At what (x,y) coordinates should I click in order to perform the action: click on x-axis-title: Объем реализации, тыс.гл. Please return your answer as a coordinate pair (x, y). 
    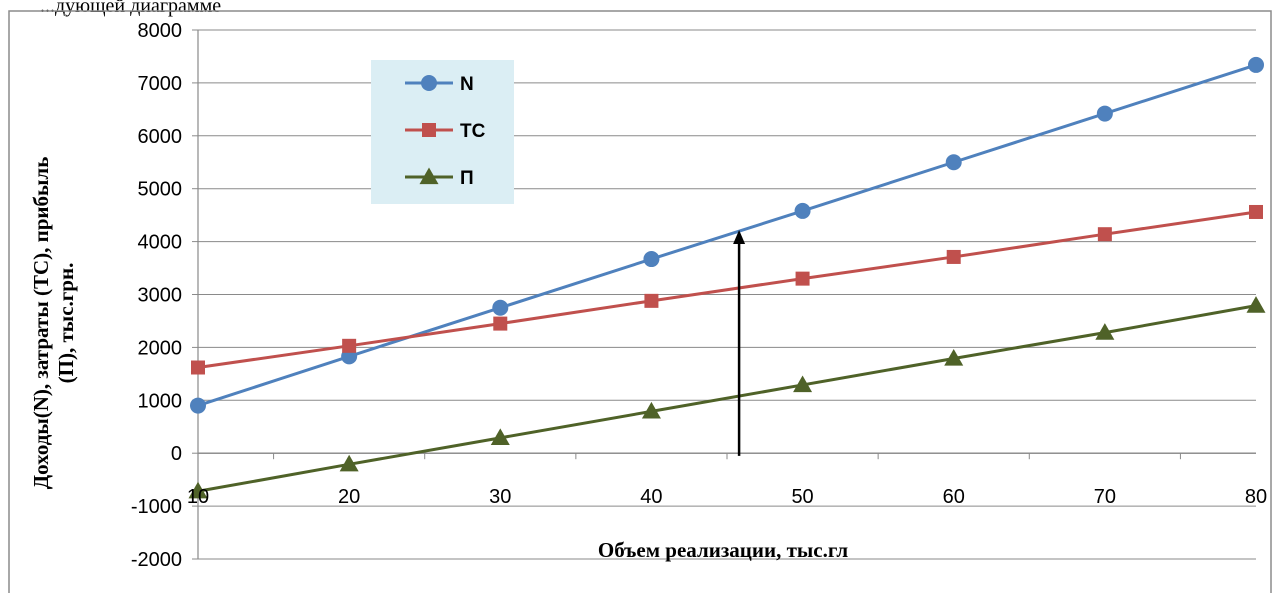
    Looking at the image, I should click on (723, 550).